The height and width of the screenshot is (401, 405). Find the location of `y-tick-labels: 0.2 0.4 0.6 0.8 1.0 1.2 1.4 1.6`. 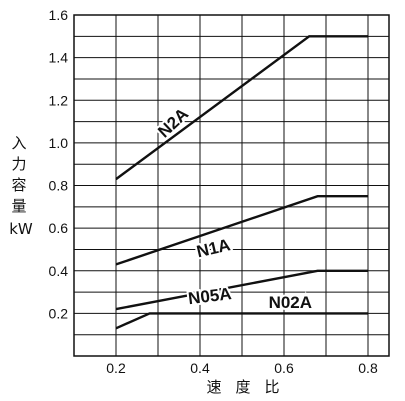

y-tick-labels: 0.2 0.4 0.6 0.8 1.0 1.2 1.4 1.6 is located at coordinates (59, 164).